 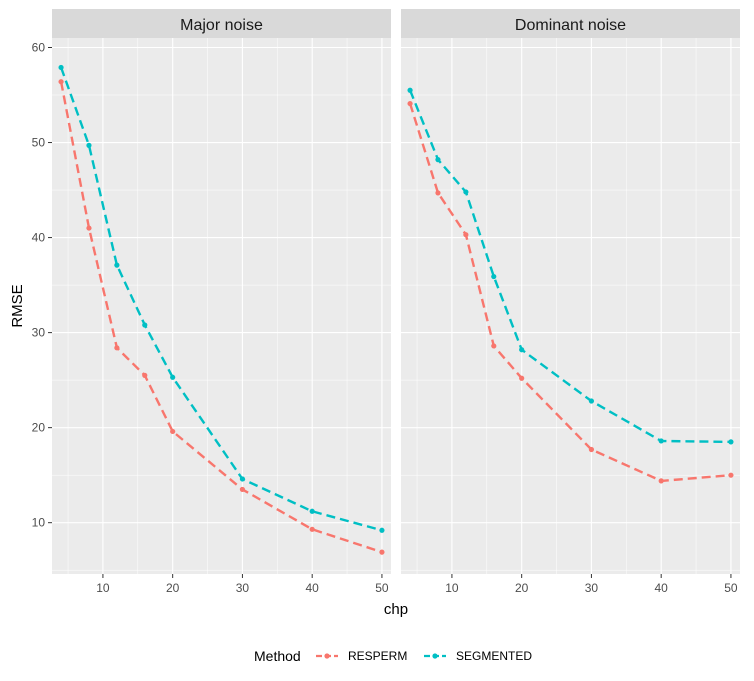 I want to click on y-axis-title: RMSE, so click(x=17, y=305).